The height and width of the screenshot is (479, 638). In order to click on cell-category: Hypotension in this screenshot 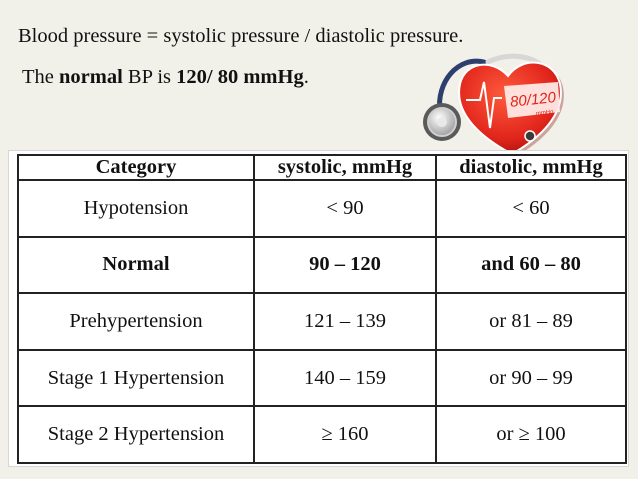, I will do `click(136, 208)`.